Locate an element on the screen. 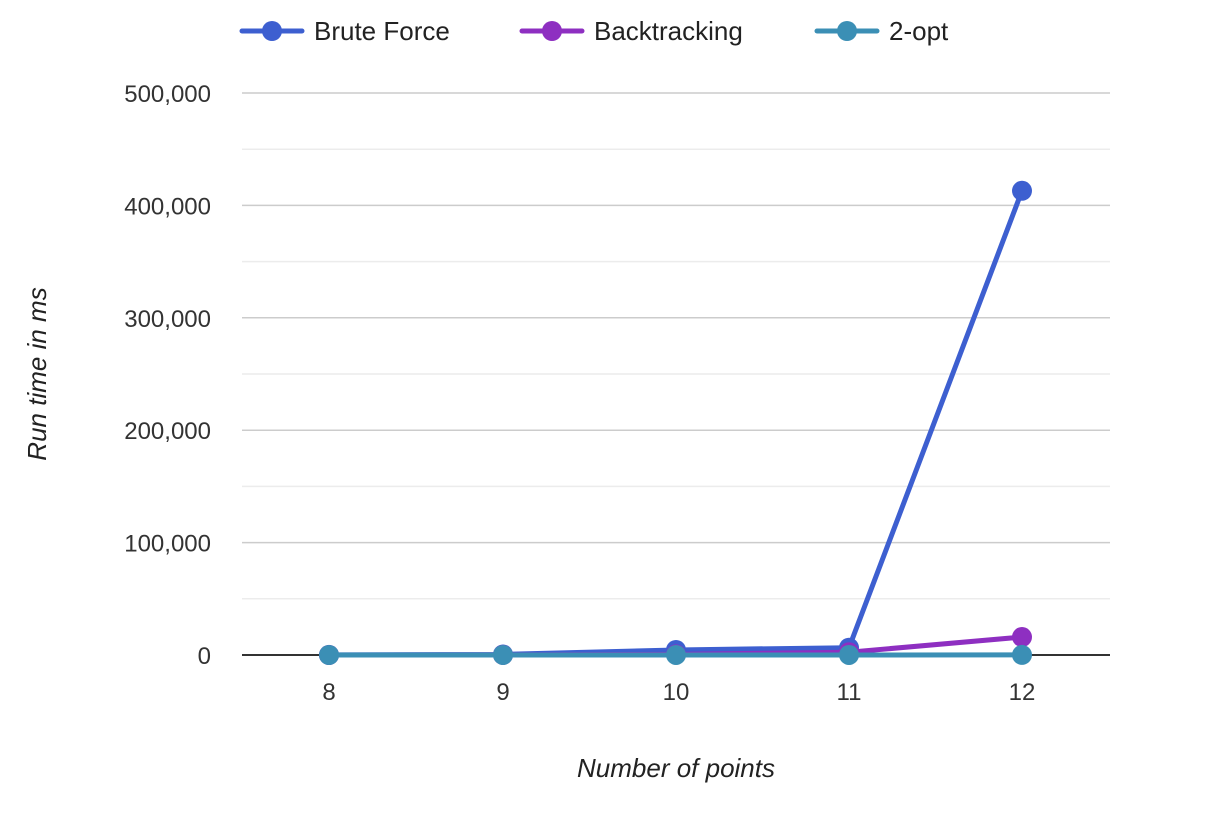 The image size is (1212, 828). legend-item-backtracking: Backtracking is located at coordinates (631, 31).